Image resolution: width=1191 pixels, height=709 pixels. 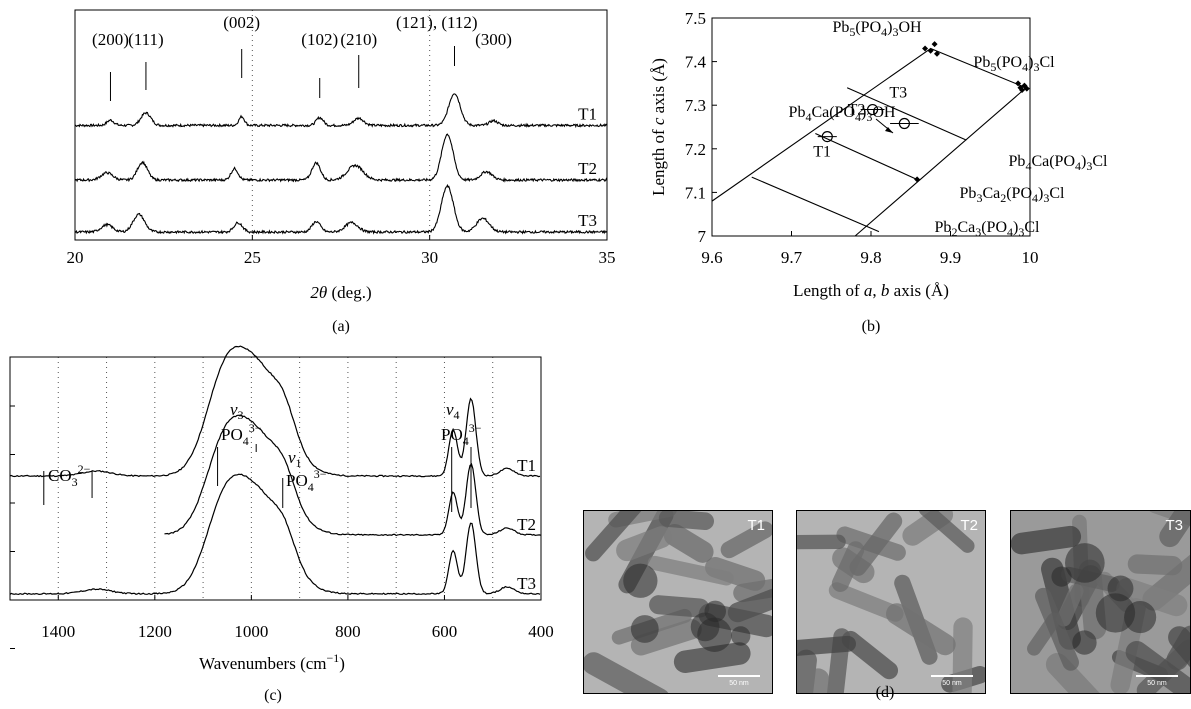 What do you see at coordinates (353, 475) in the screenshot?
I see `ftir-series-T2` at bounding box center [353, 475].